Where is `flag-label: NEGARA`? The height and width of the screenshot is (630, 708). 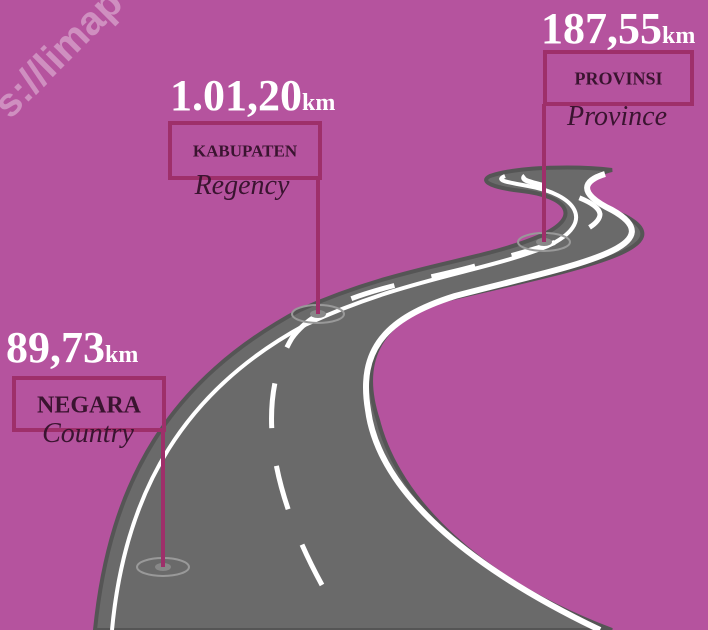
flag-label: NEGARA is located at coordinates (89, 405).